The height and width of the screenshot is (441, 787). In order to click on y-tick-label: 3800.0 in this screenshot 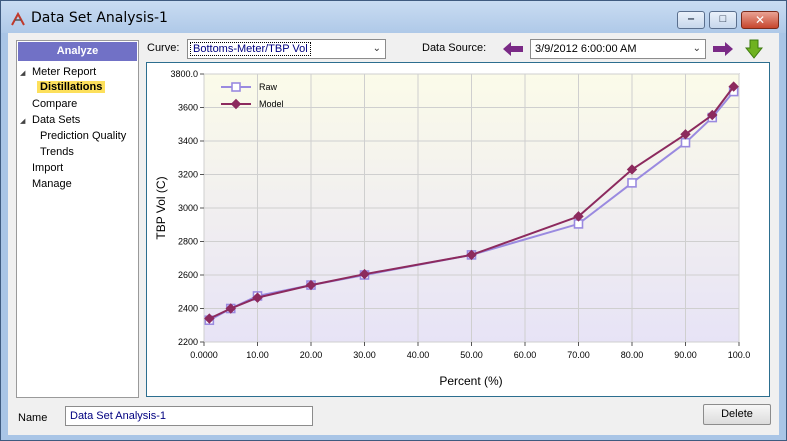, I will do `click(184, 74)`.